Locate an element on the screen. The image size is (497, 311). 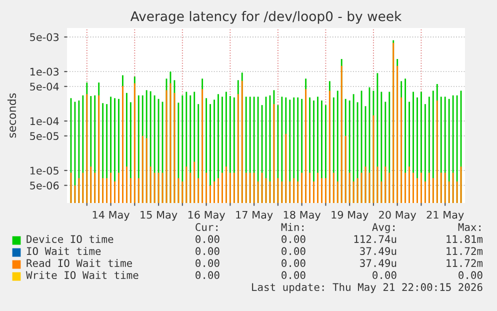
x-tick-label: 16 May is located at coordinates (207, 215).